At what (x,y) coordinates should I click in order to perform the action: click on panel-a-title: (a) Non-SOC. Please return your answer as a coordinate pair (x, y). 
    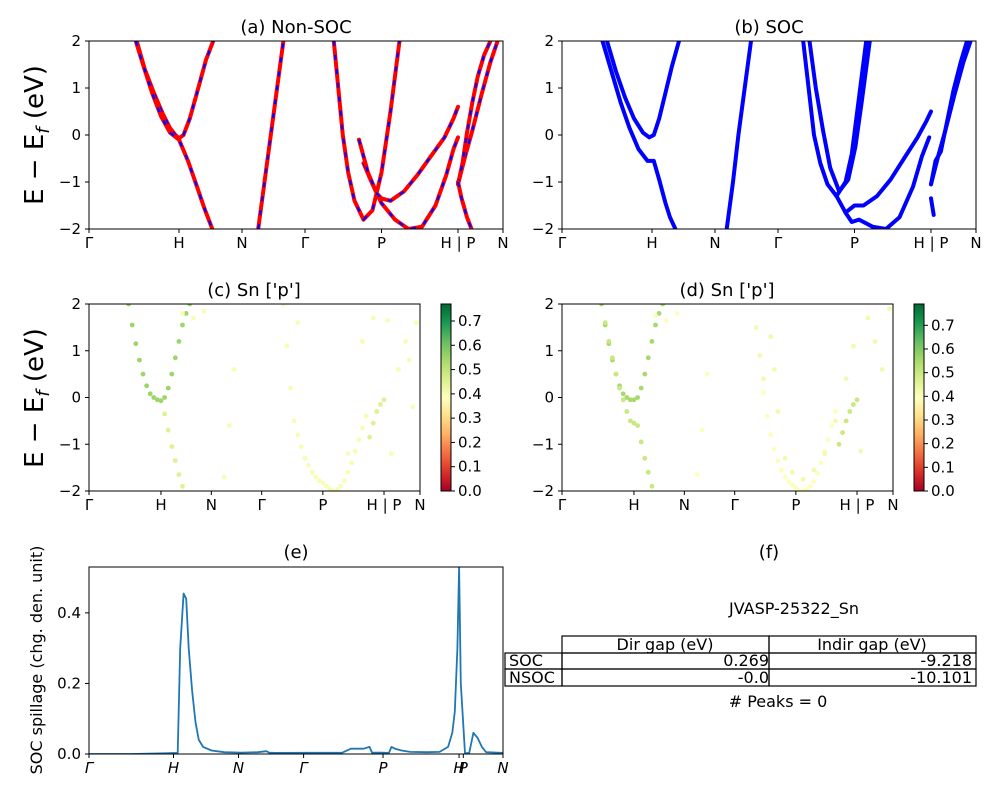
    Looking at the image, I should click on (295, 27).